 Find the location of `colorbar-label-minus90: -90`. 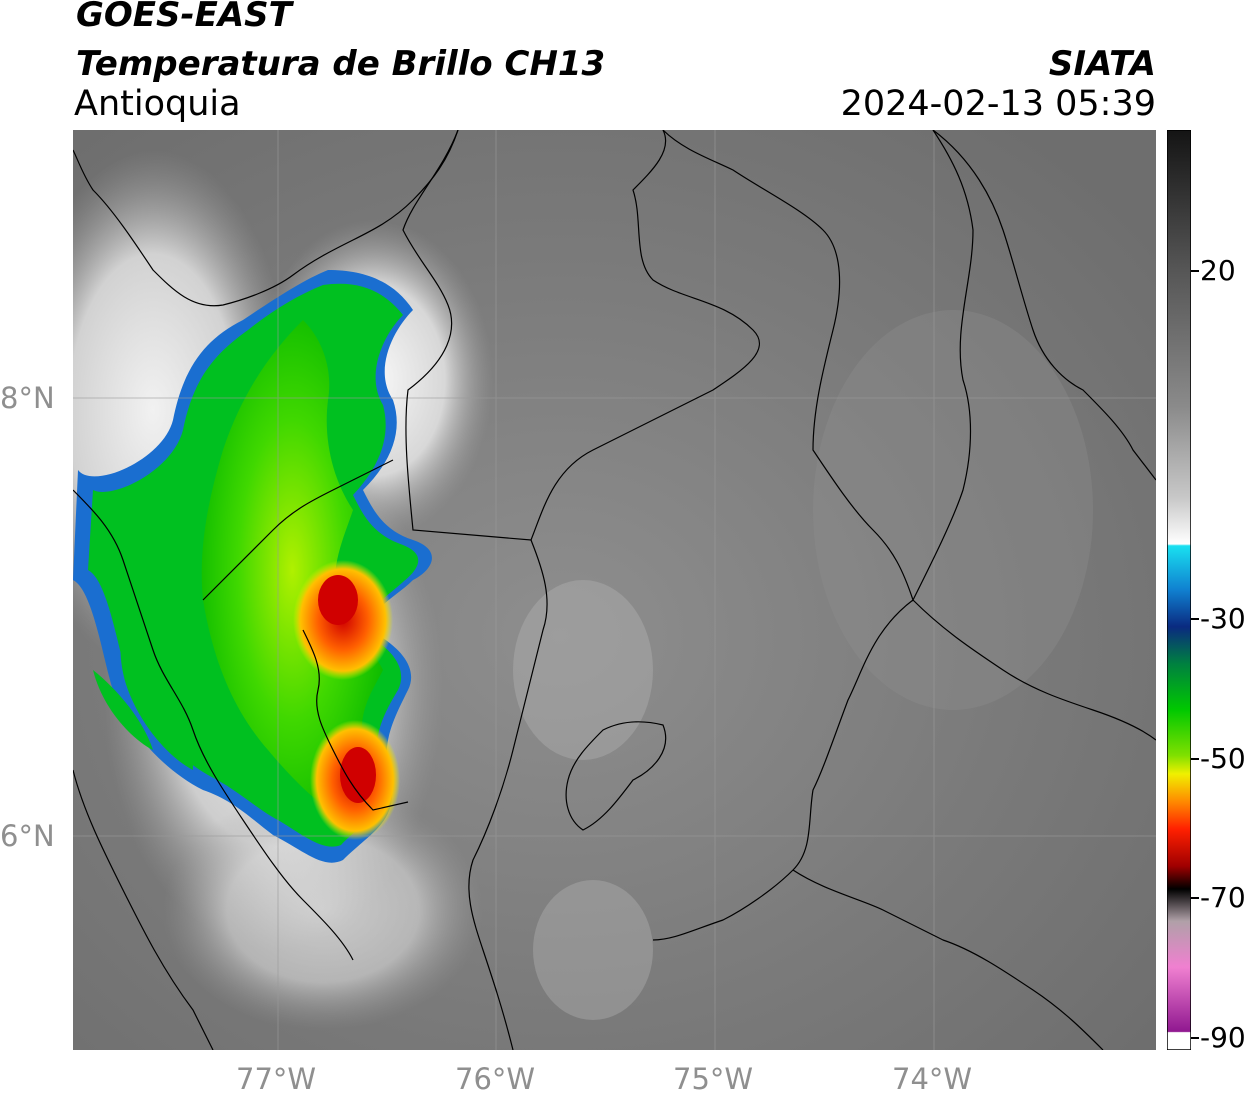

colorbar-label-minus90: -90 is located at coordinates (1223, 1037).